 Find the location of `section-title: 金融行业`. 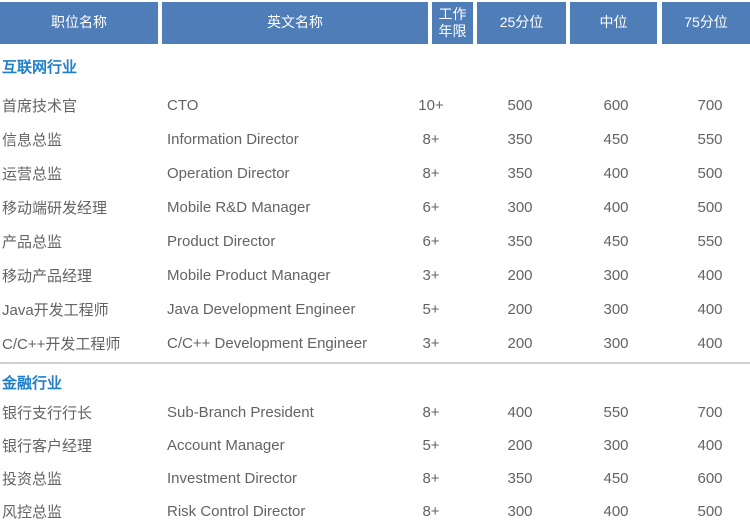

section-title: 金融行业 is located at coordinates (32, 383).